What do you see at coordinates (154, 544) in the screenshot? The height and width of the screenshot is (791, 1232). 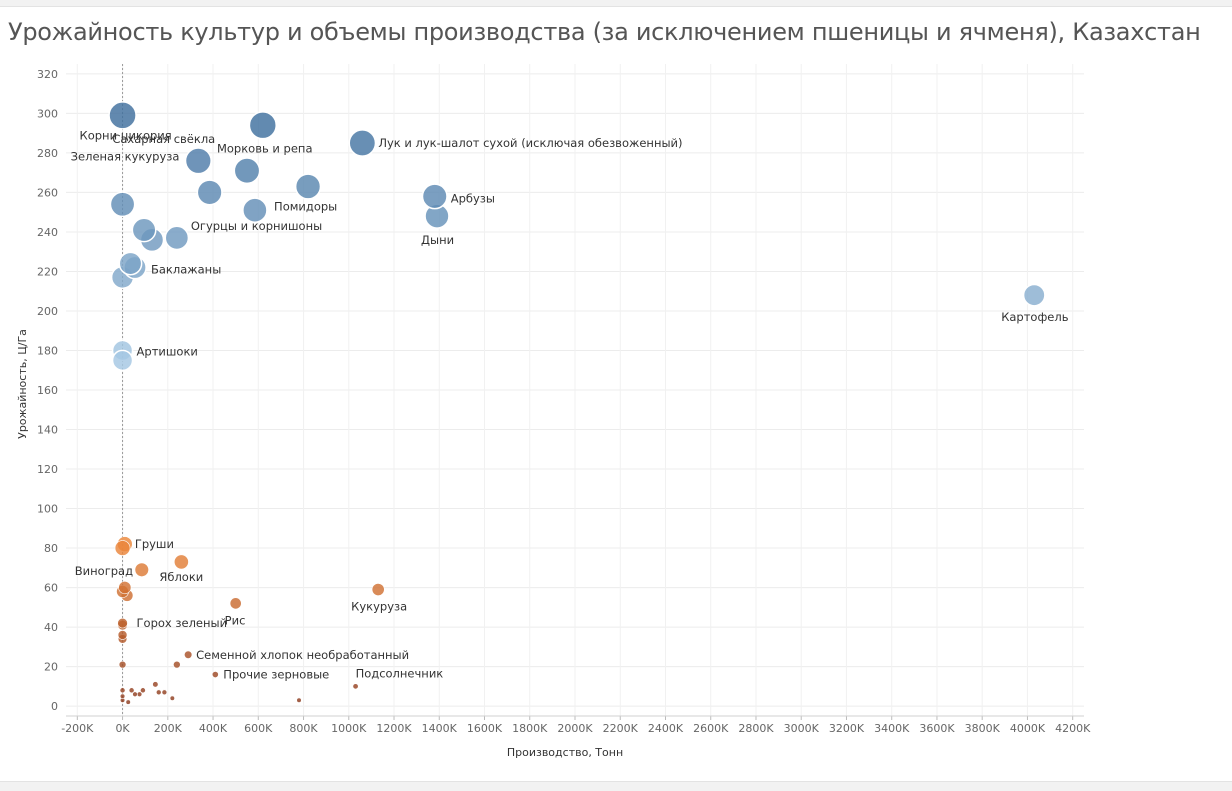 I see `point-label: Груши` at bounding box center [154, 544].